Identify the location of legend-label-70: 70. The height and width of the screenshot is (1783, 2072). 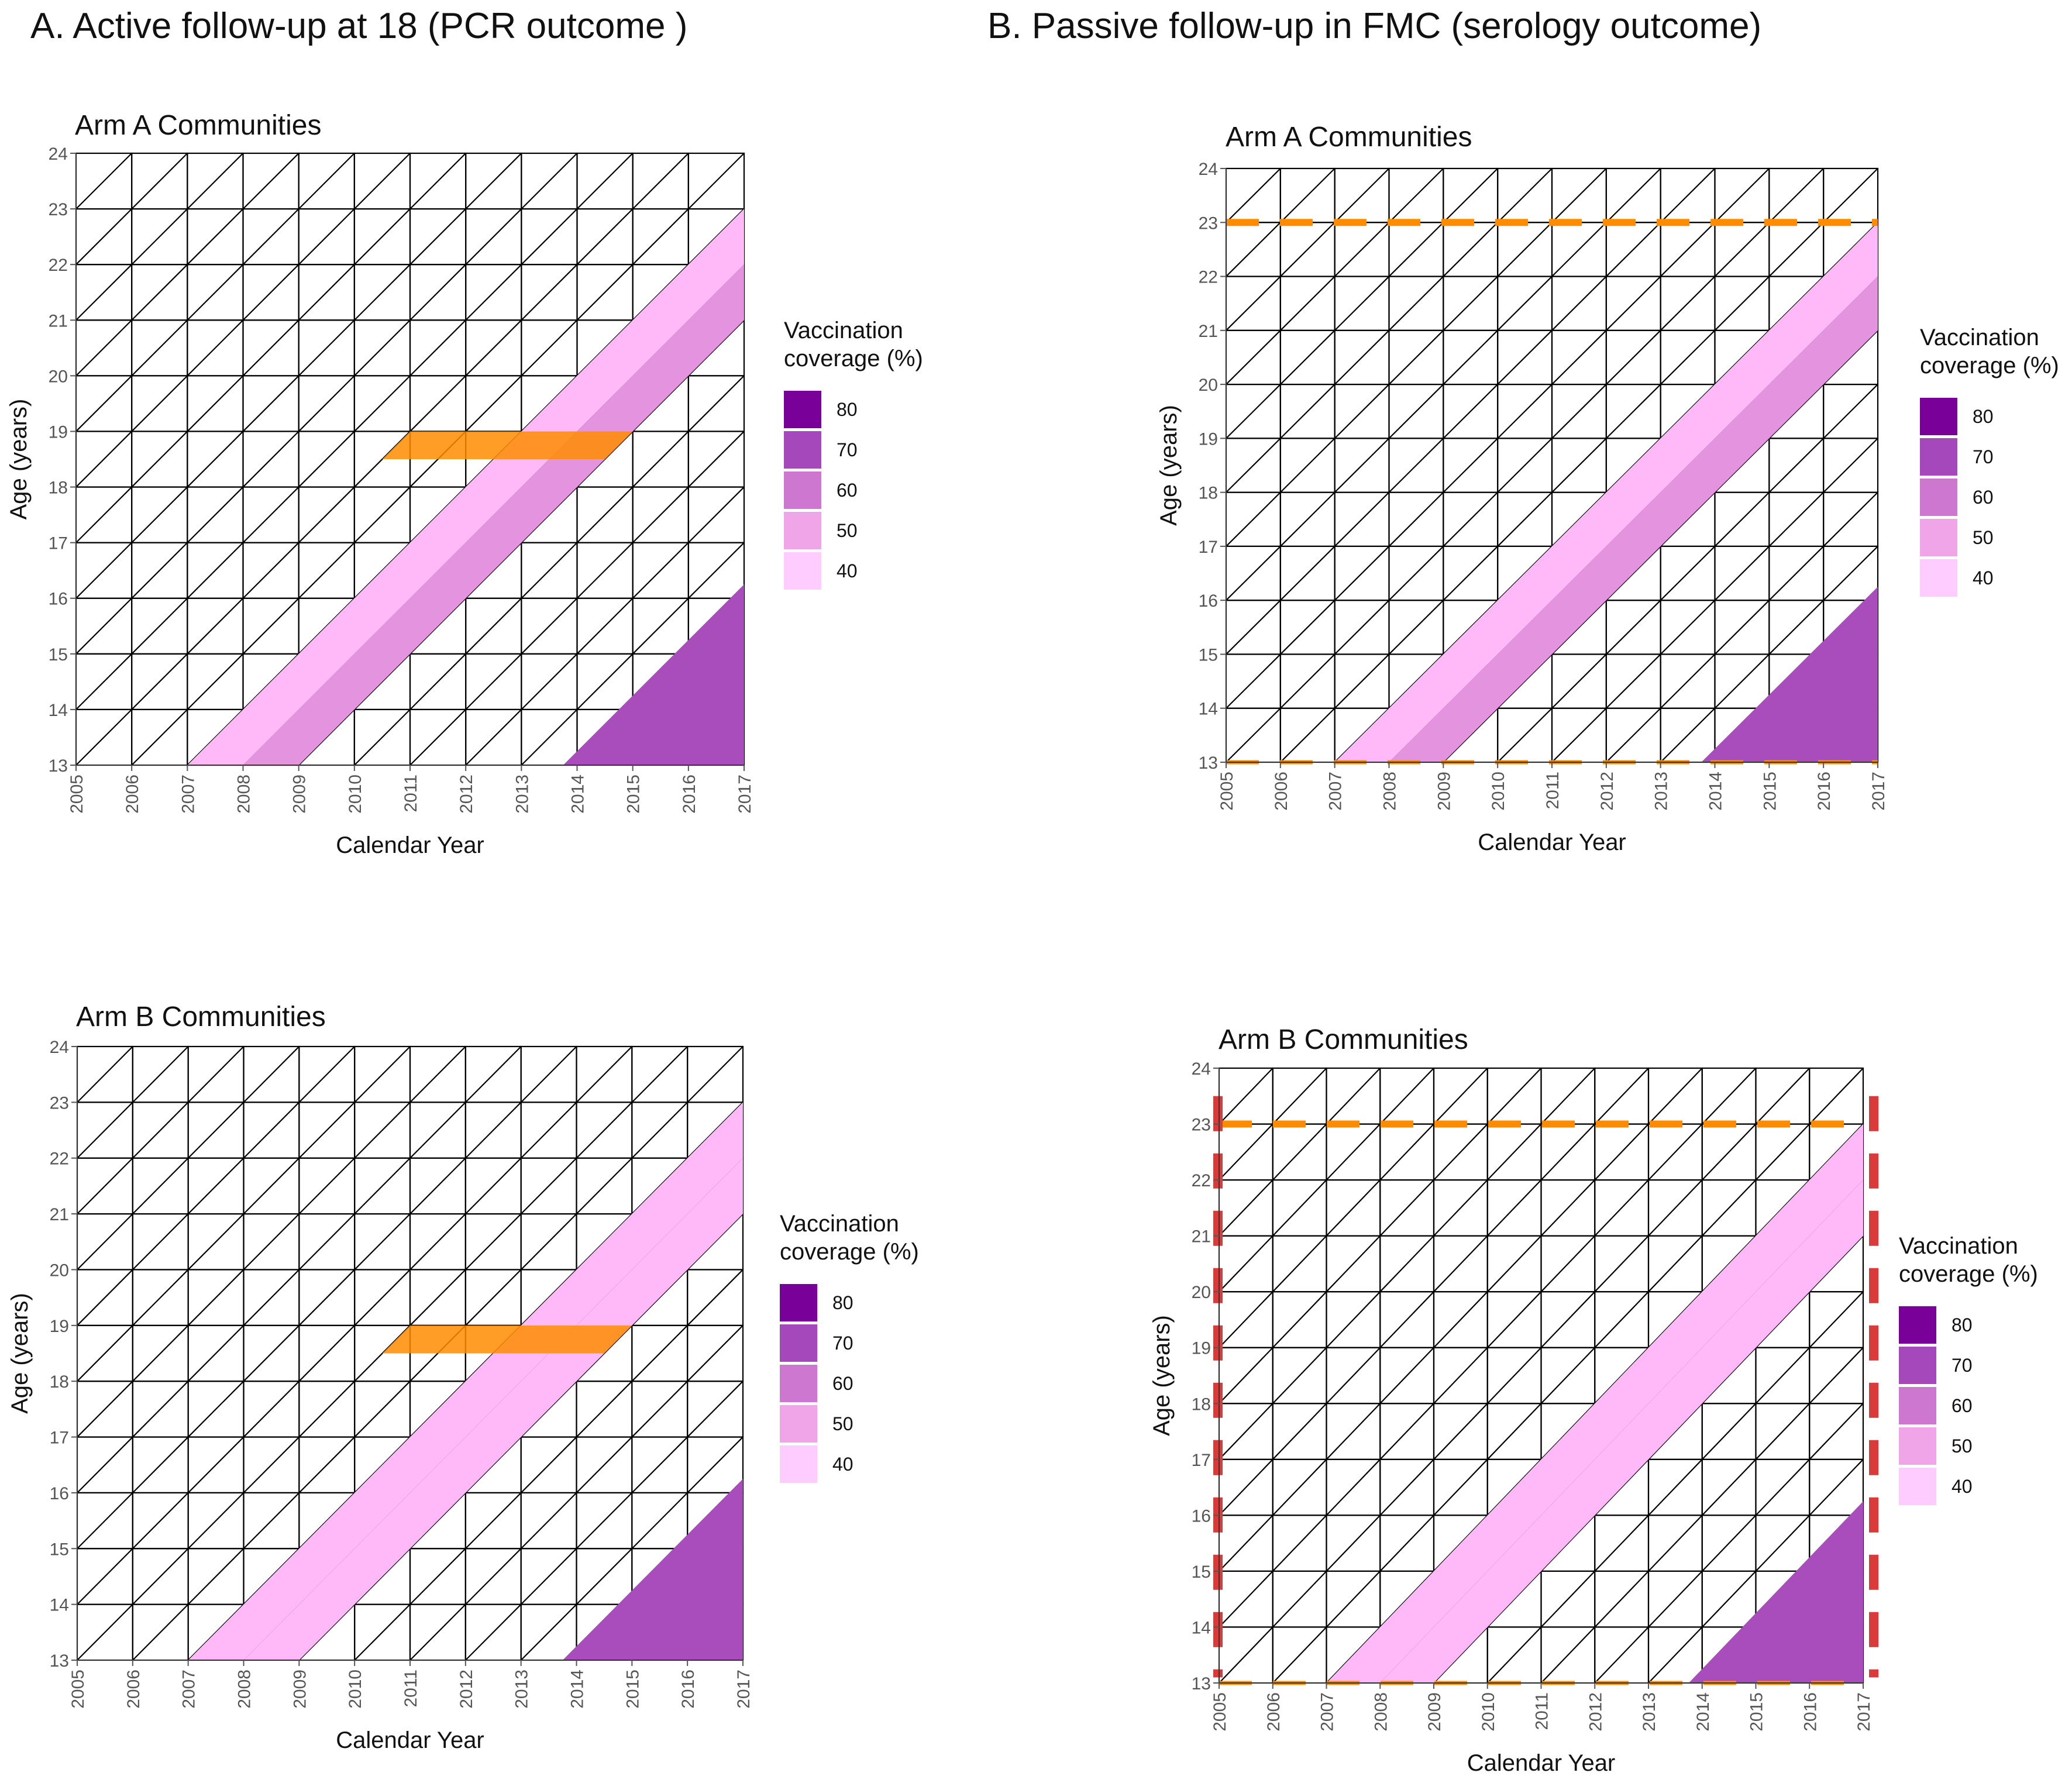
(1962, 1365).